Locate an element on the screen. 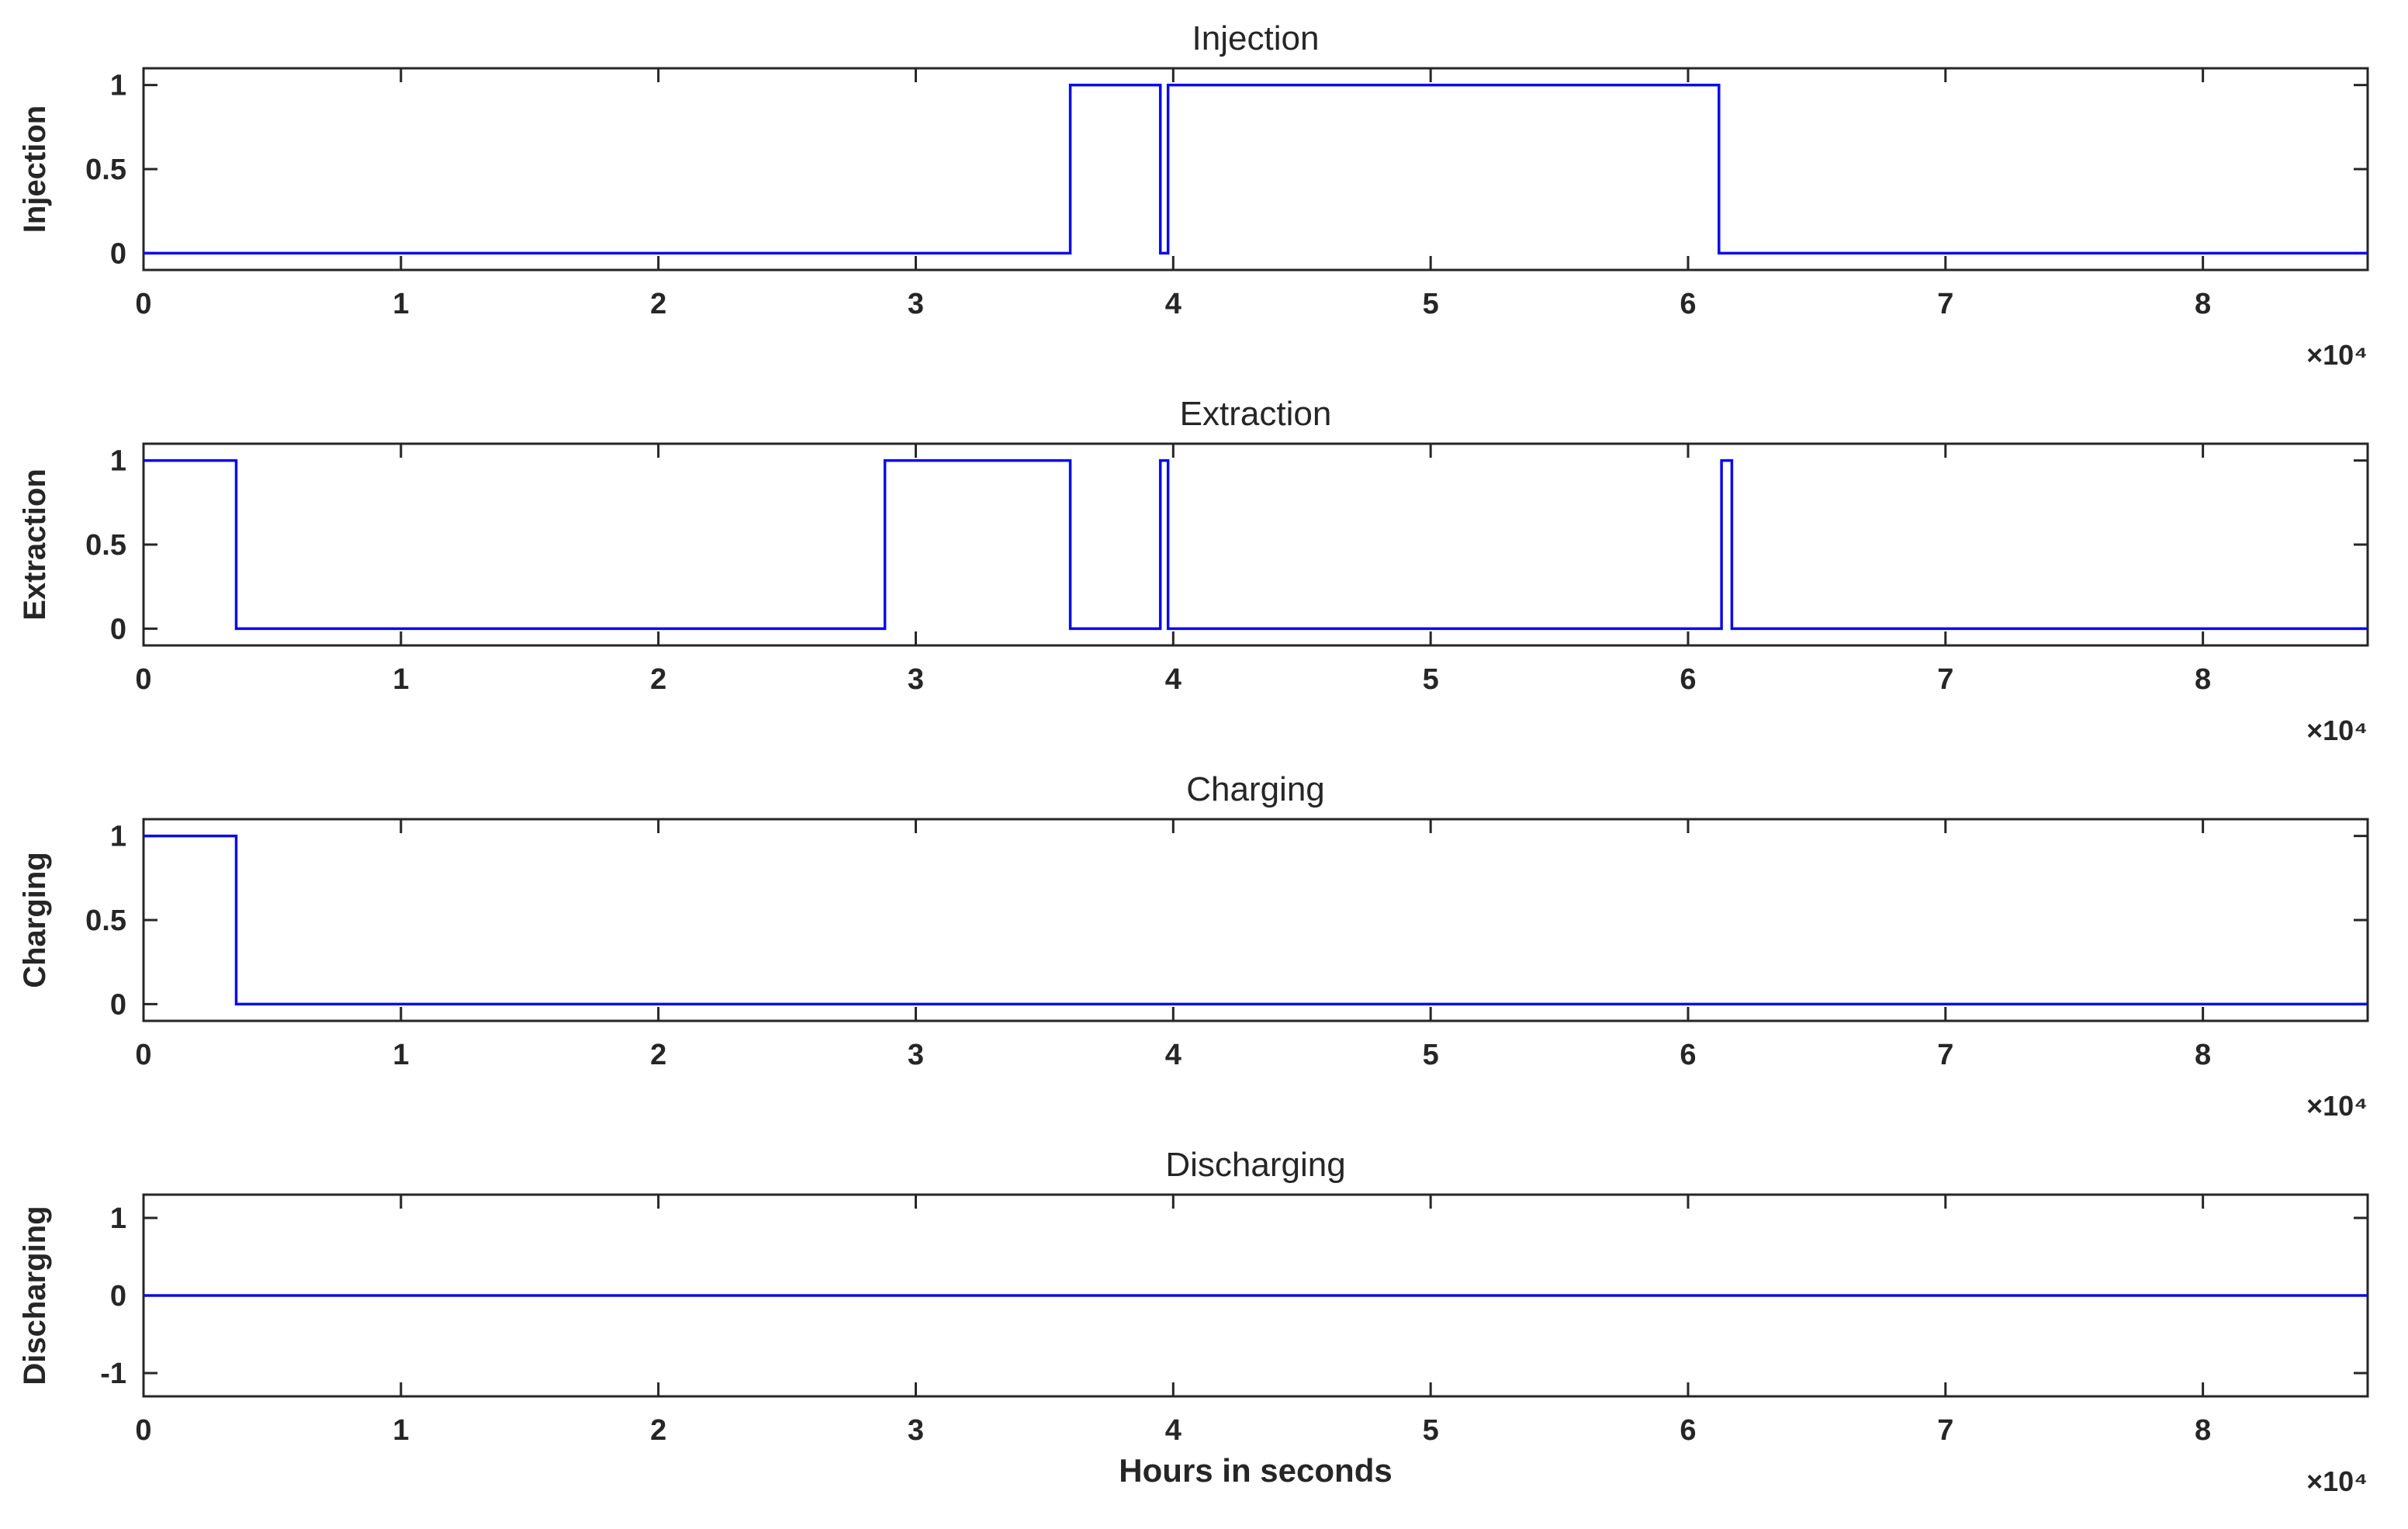 This screenshot has height=1529, width=2408. y-axis-label: Discharging is located at coordinates (35, 1295).